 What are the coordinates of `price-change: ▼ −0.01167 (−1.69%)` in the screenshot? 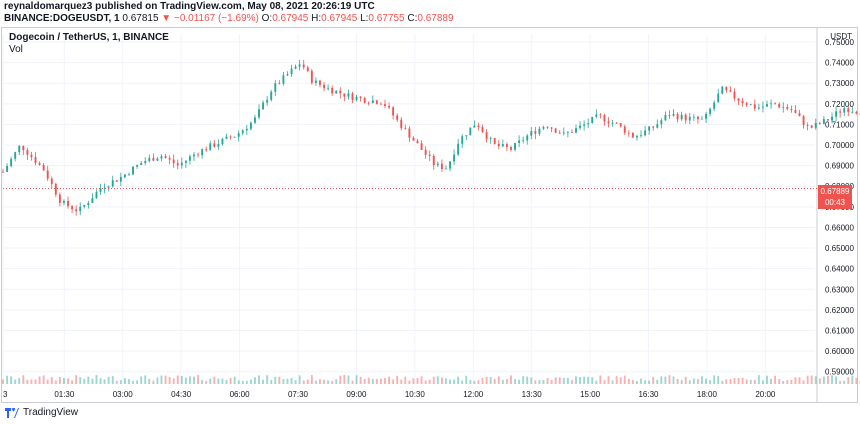 It's located at (210, 18).